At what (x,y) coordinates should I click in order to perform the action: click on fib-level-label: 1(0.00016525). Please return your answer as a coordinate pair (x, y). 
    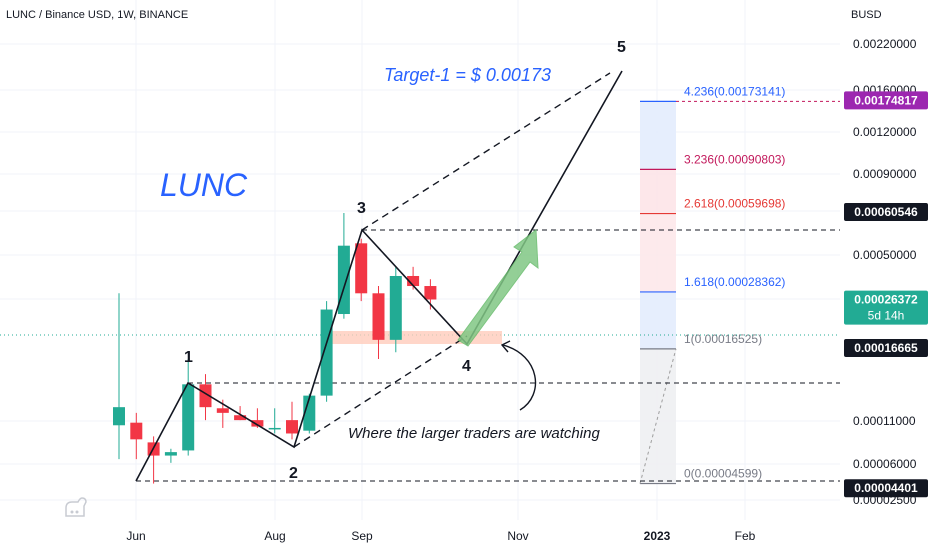
    Looking at the image, I should click on (723, 339).